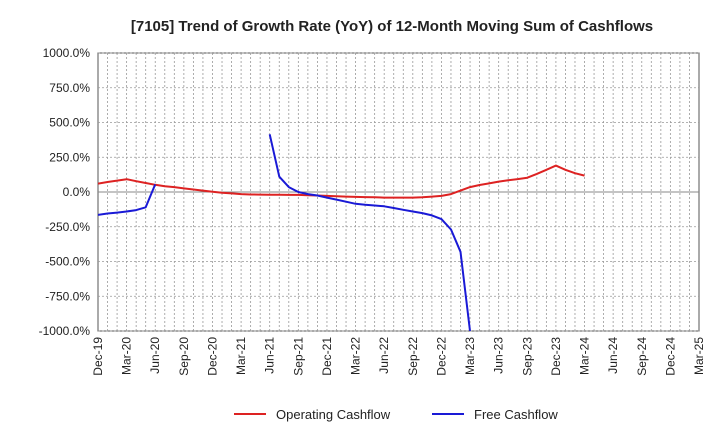  Describe the element at coordinates (384, 355) in the screenshot. I see `x-tick-label: Jun-22` at that location.